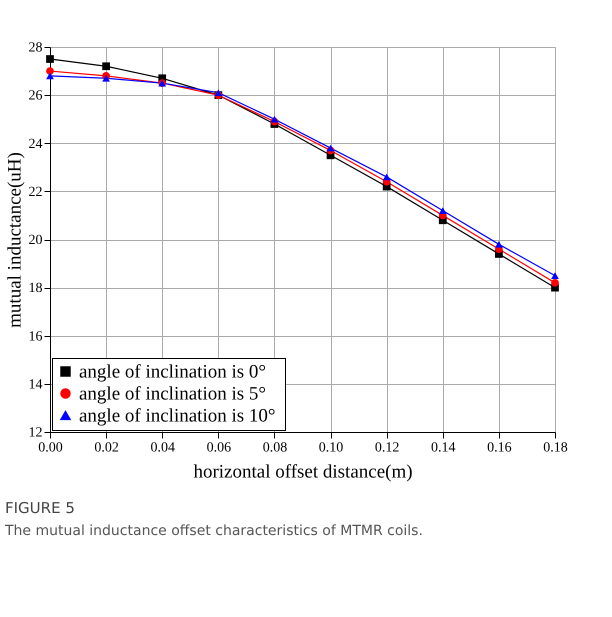 The height and width of the screenshot is (617, 612). What do you see at coordinates (35, 240) in the screenshot?
I see `y-tick-label: 20` at bounding box center [35, 240].